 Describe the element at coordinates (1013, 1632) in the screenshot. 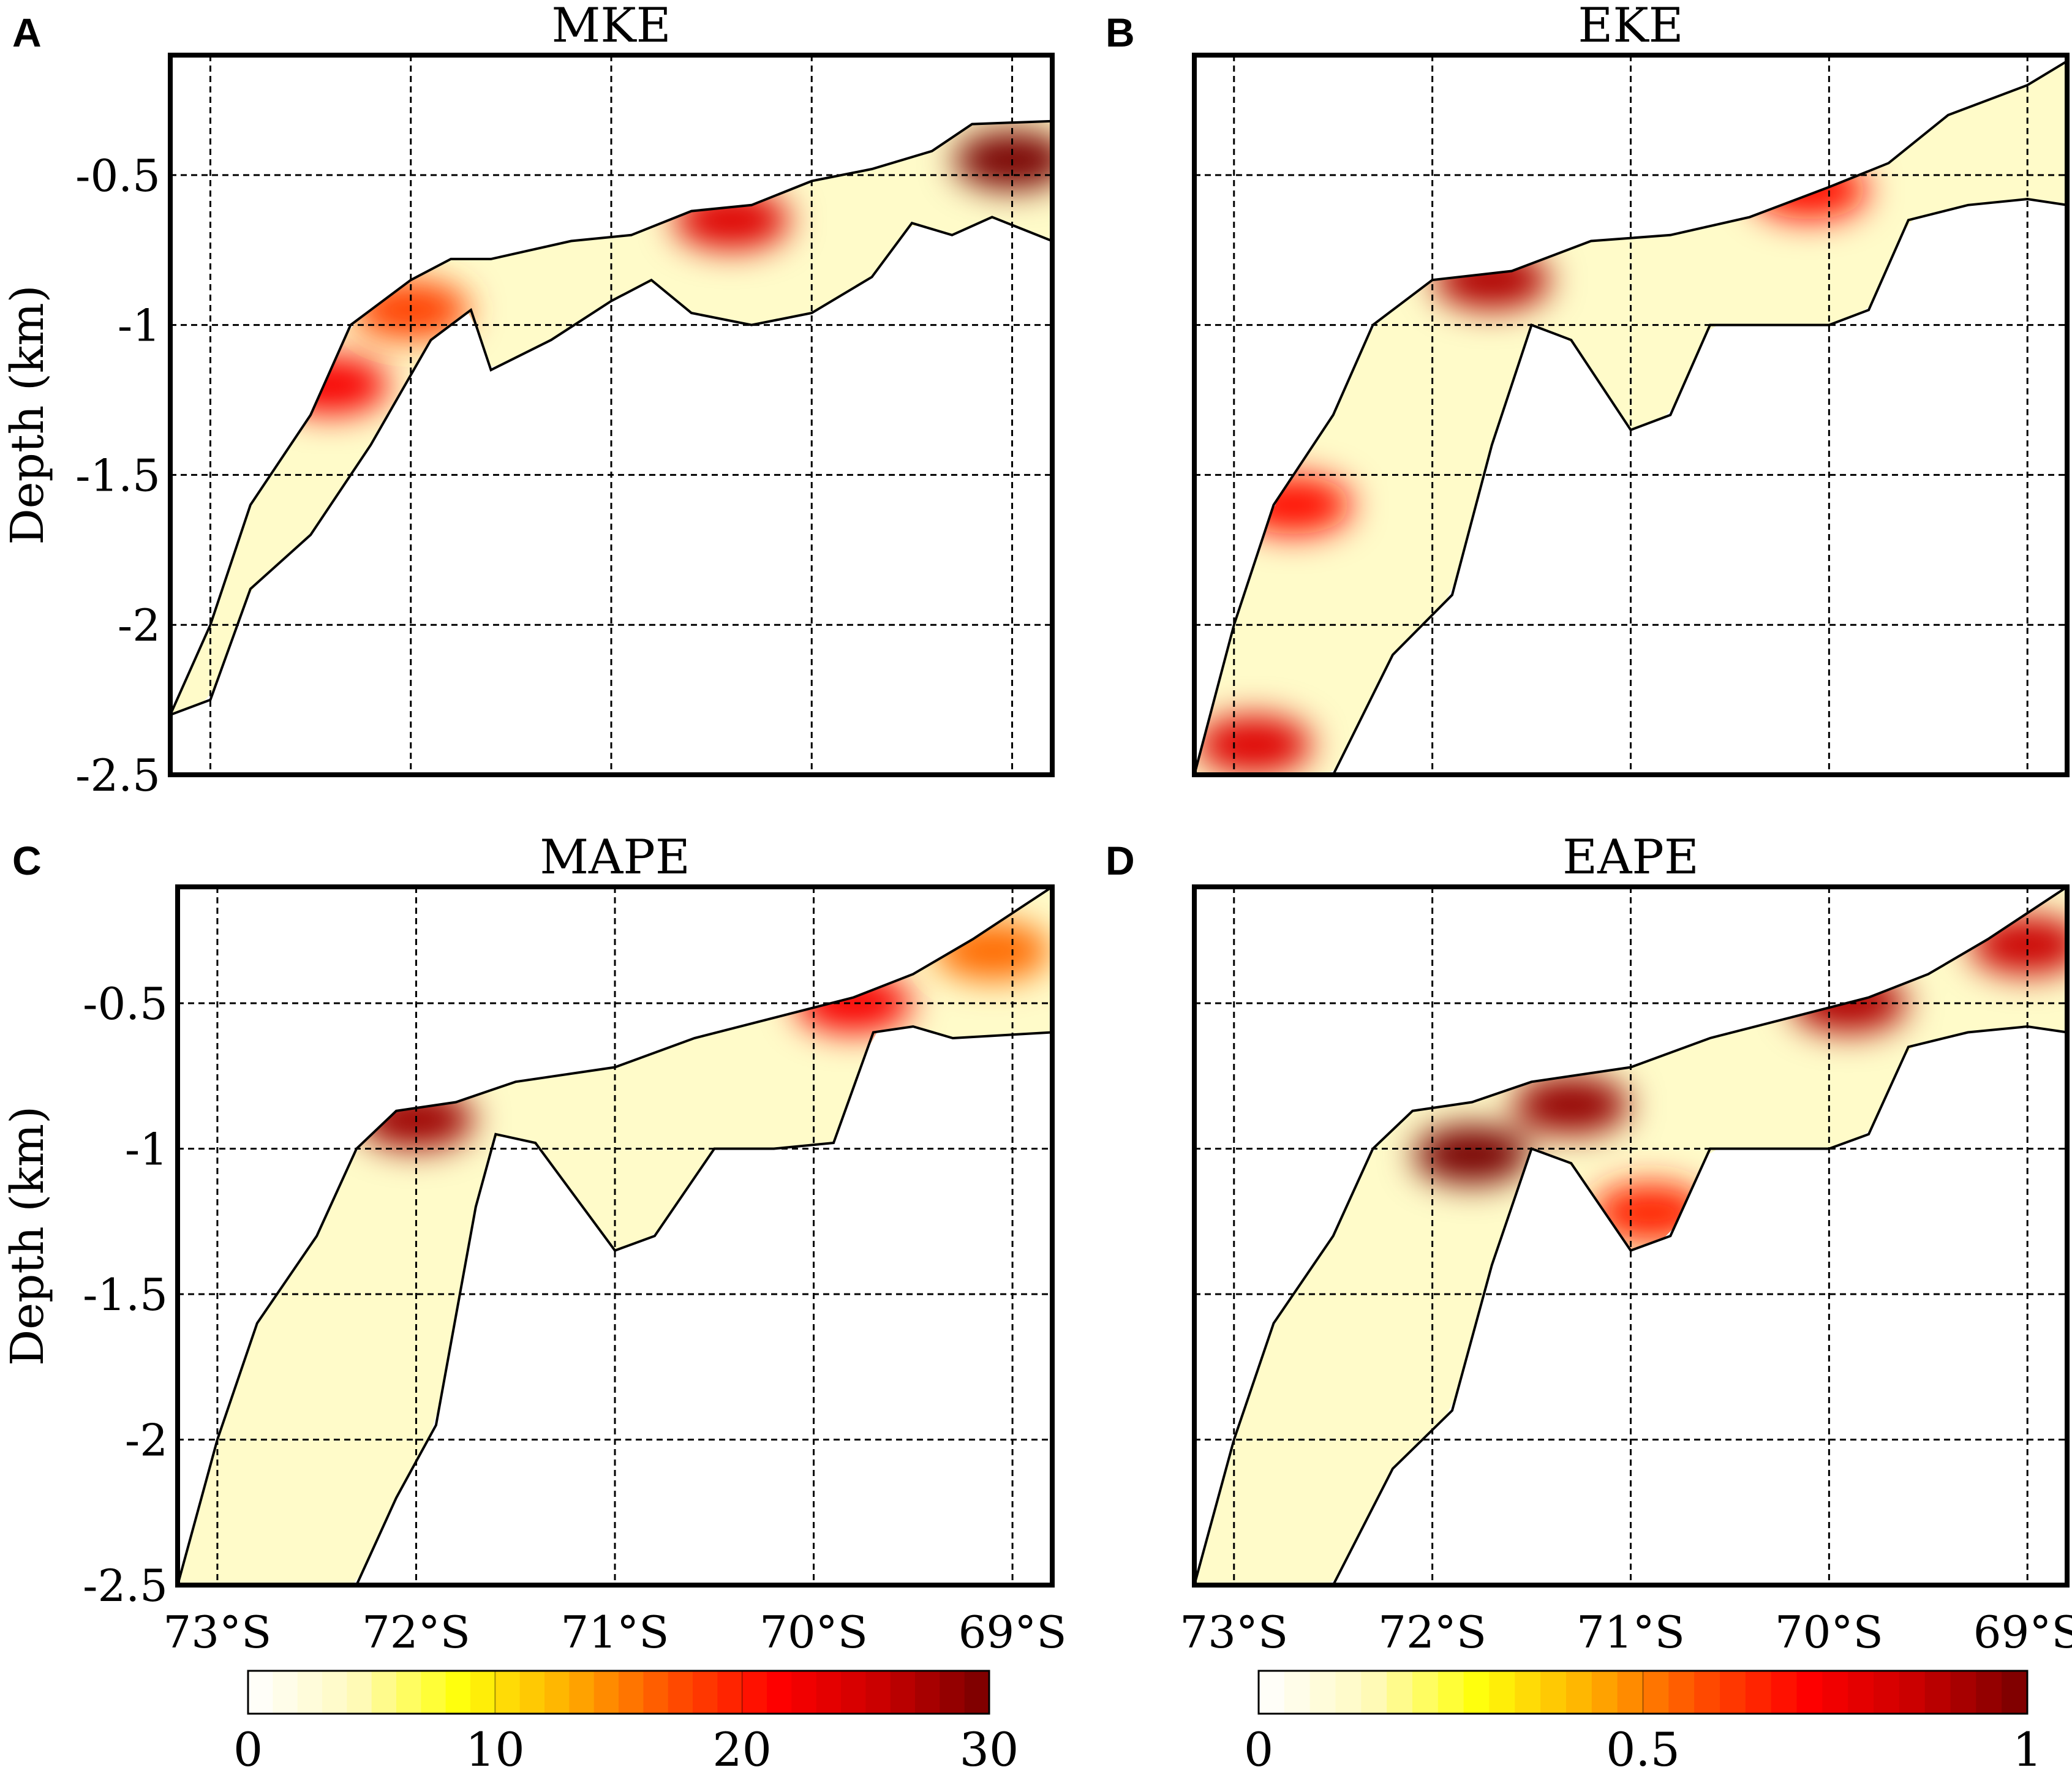

I see `x-tick-label: 69°S` at that location.